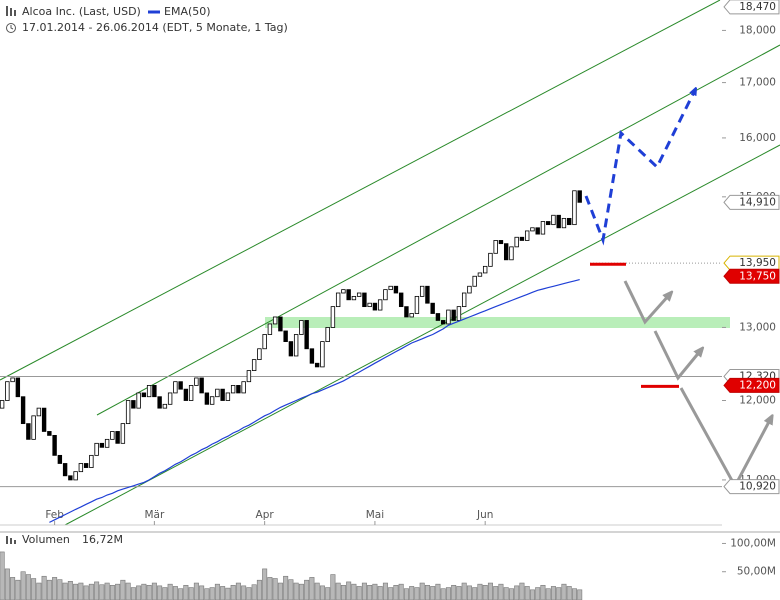 This screenshot has height=600, width=780. I want to click on volume-header: Volumen 16,72M, so click(64, 539).